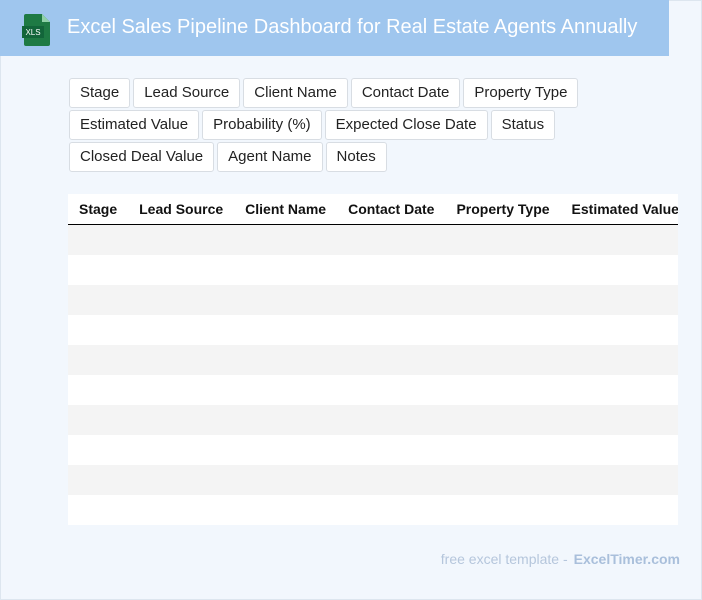 This screenshot has height=600, width=702. Describe the element at coordinates (100, 93) in the screenshot. I see `filter-button: Stage` at that location.